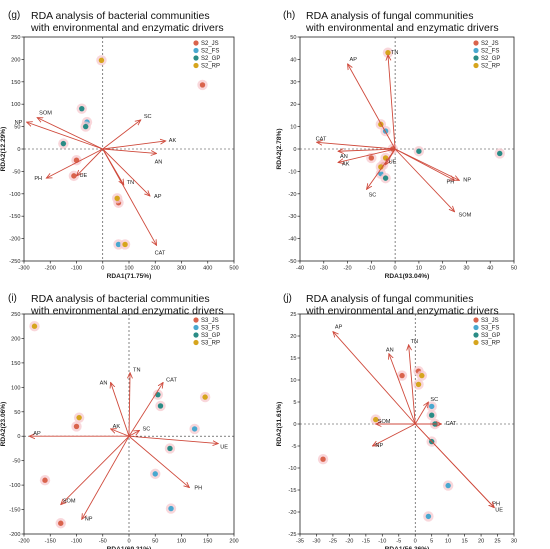  Describe the element at coordinates (103, 542) in the screenshot. I see `x-tick-label: -50` at that location.